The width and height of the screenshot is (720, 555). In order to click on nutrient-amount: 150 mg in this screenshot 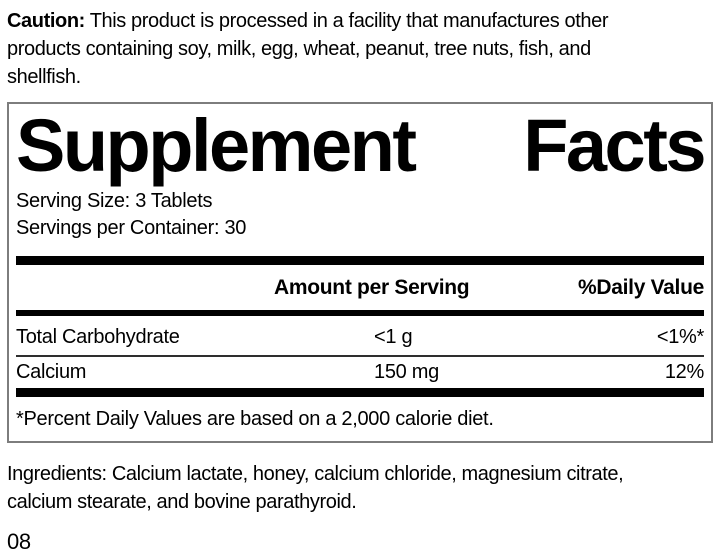, I will do `click(406, 372)`.